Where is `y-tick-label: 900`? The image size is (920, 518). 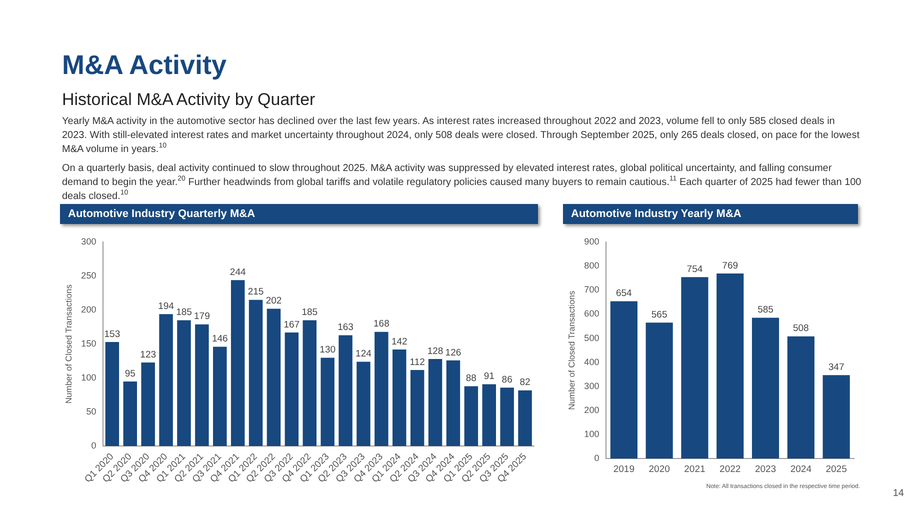 y-tick-label: 900 is located at coordinates (592, 241).